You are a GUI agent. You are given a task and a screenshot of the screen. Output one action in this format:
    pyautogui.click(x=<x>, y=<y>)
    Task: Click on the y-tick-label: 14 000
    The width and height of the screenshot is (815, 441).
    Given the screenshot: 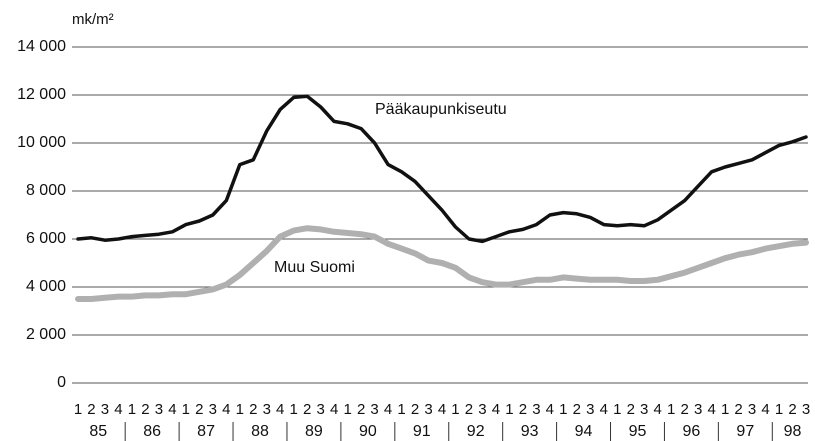 What is the action you would take?
    pyautogui.click(x=41, y=46)
    